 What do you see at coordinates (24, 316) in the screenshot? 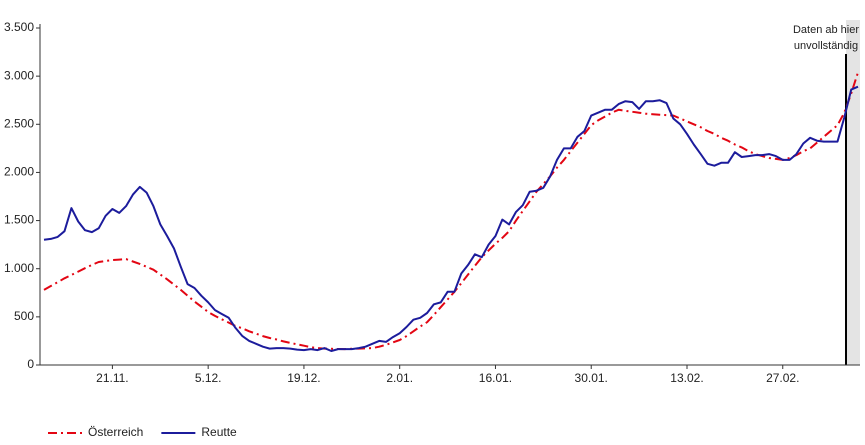
I see `y-tick-label: 500` at bounding box center [24, 316].